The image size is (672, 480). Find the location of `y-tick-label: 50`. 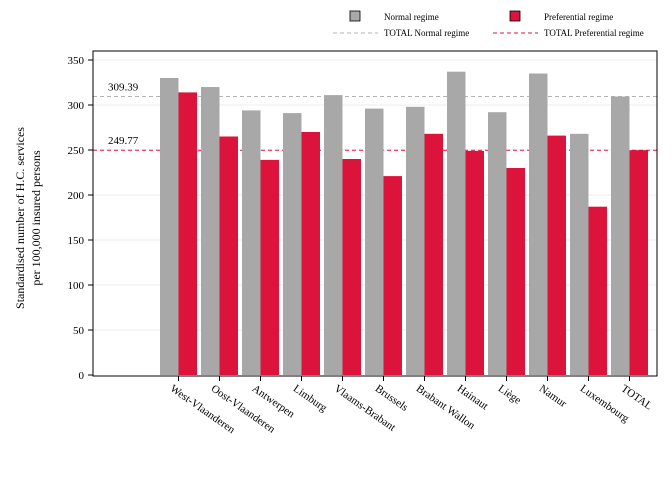

y-tick-label: 50 is located at coordinates (79, 331).